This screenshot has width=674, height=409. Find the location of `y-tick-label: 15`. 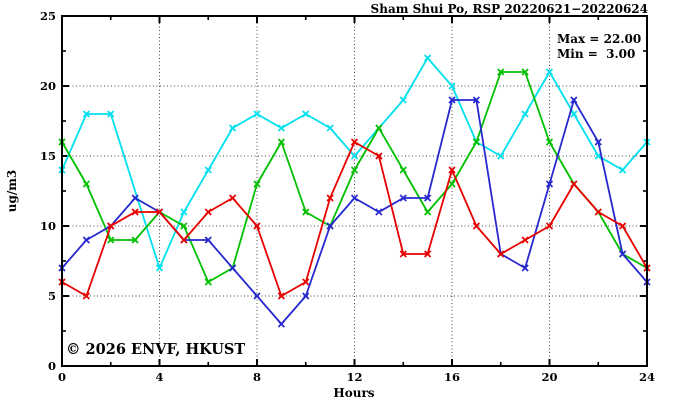

y-tick-label: 15 is located at coordinates (48, 156).